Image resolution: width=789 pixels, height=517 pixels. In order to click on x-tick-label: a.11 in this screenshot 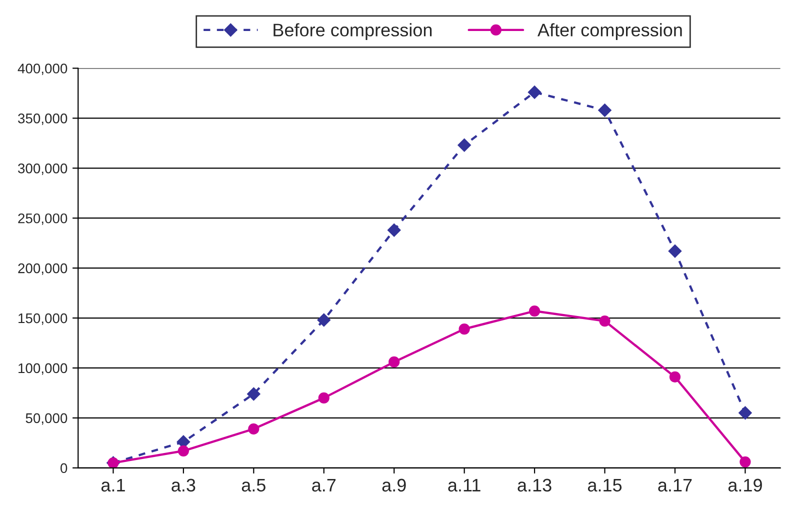, I will do `click(464, 485)`.